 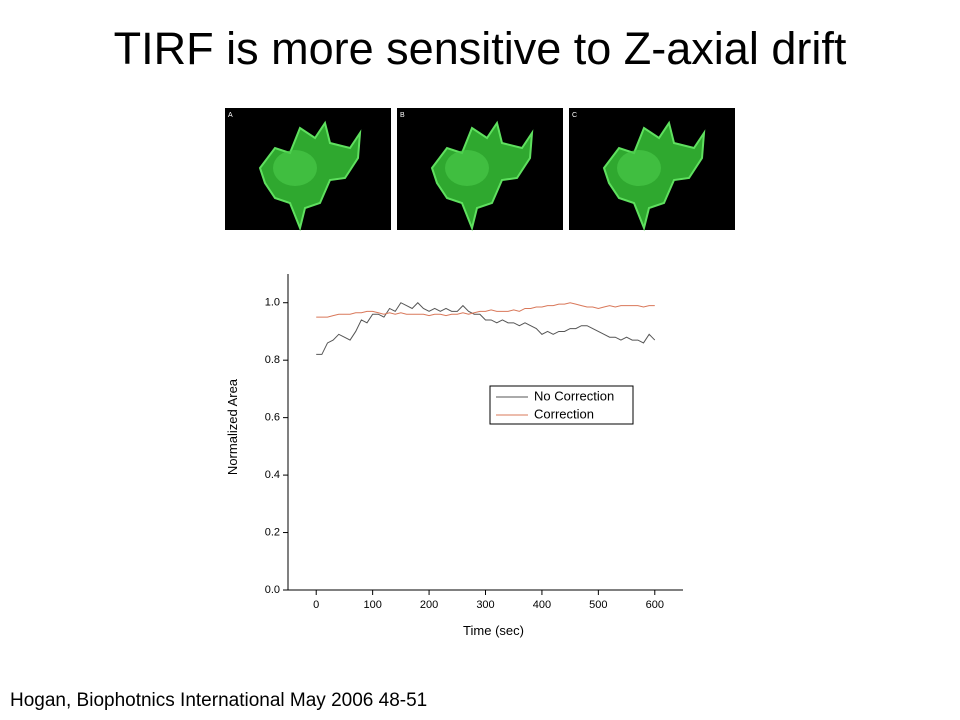 What do you see at coordinates (272, 590) in the screenshot?
I see `y-tick-label: 0.0` at bounding box center [272, 590].